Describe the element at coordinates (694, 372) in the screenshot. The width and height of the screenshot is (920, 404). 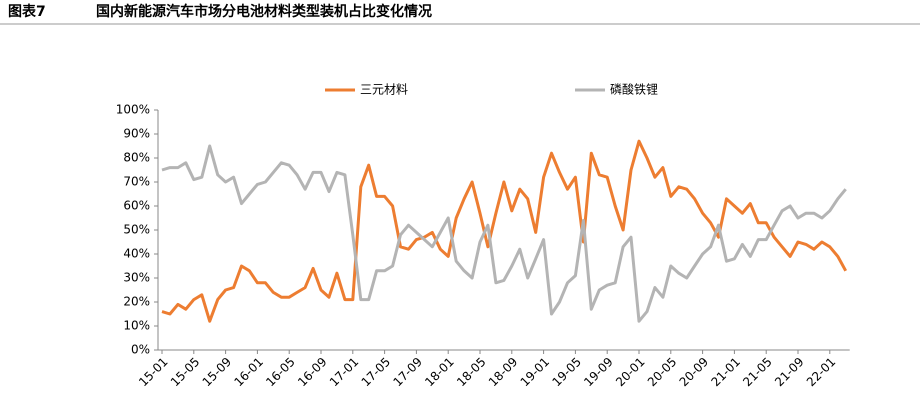
I see `x-tick-label: 20-09` at that location.